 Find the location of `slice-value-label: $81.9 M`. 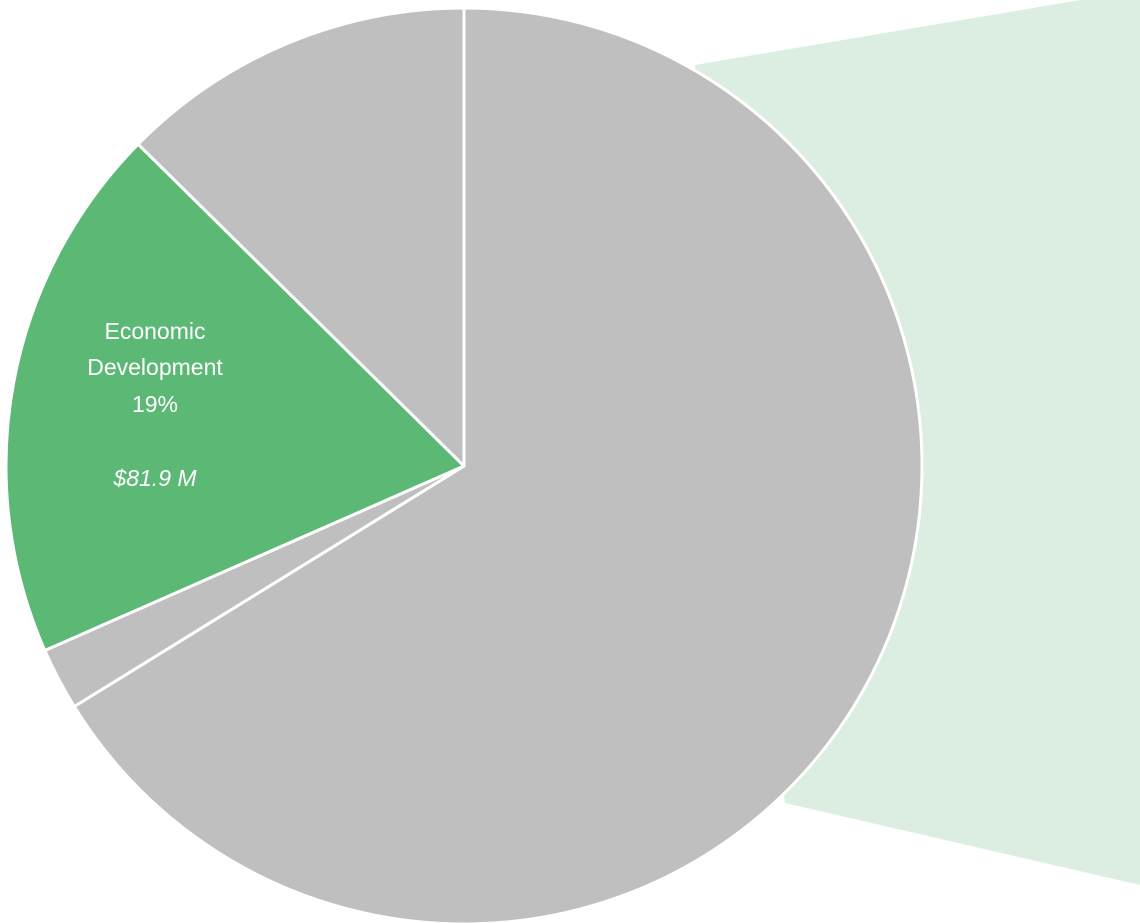

slice-value-label: $81.9 M is located at coordinates (154, 478).